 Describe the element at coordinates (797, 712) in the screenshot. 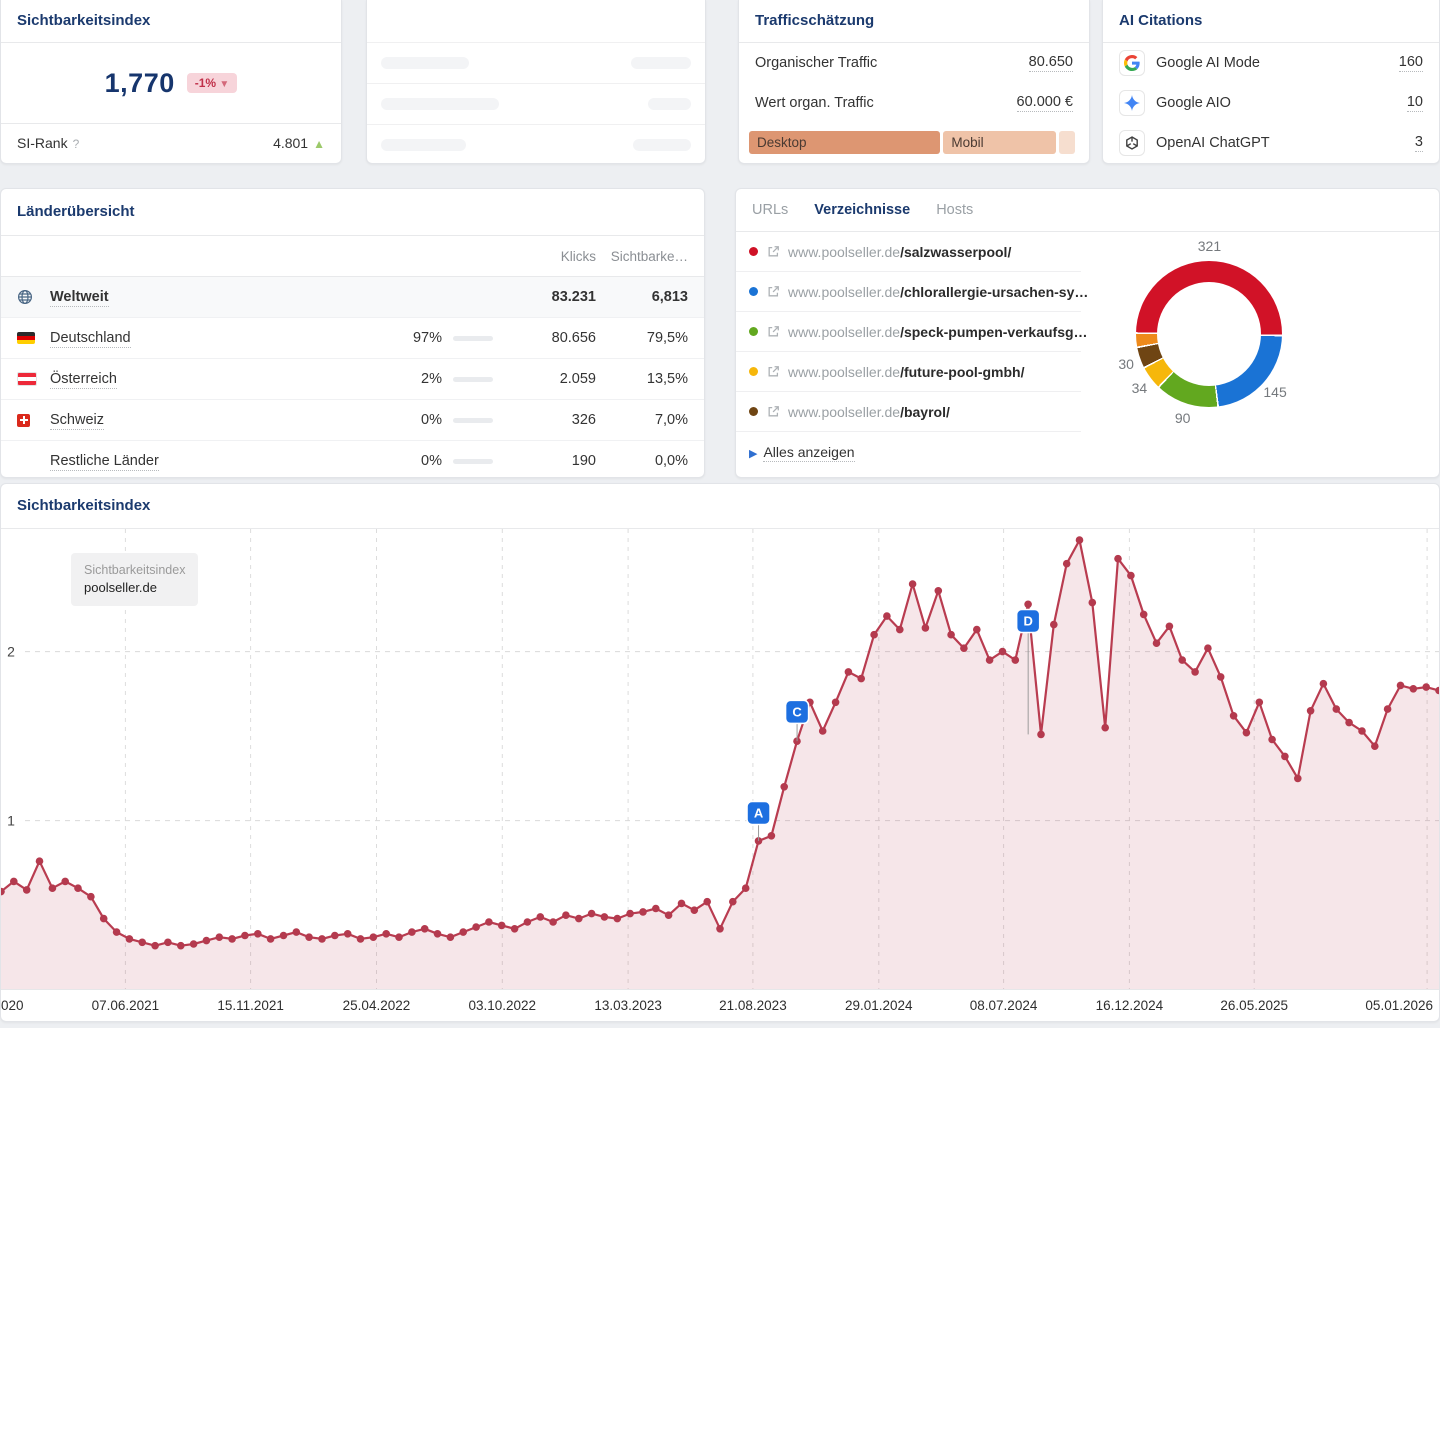

I see `chart-marker-C: C` at that location.